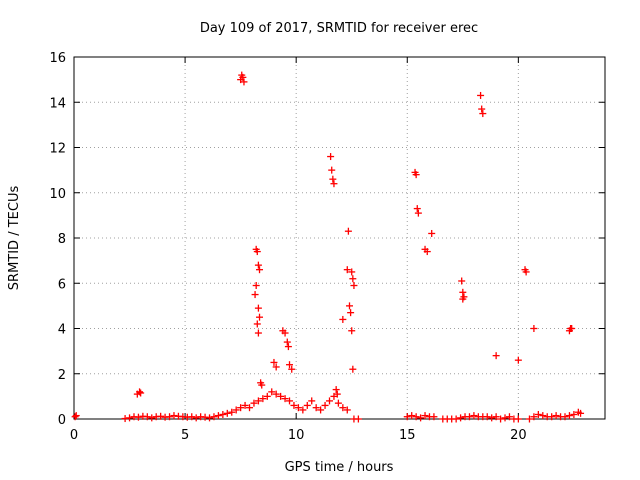  Describe the element at coordinates (62, 239) in the screenshot. I see `y-tick-label: 8` at that location.